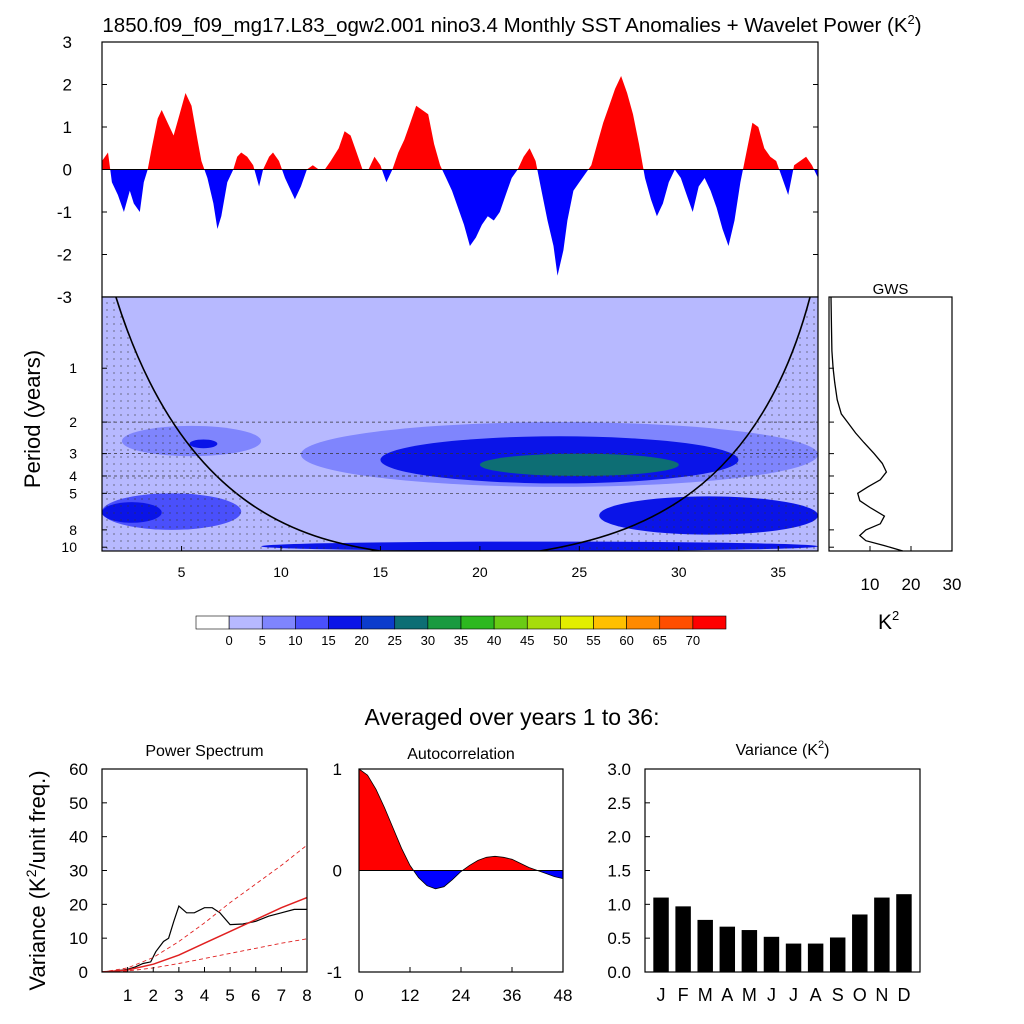 This screenshot has width=1024, height=1024. Describe the element at coordinates (67, 85) in the screenshot. I see `ts-ytick-label: 2` at that location.